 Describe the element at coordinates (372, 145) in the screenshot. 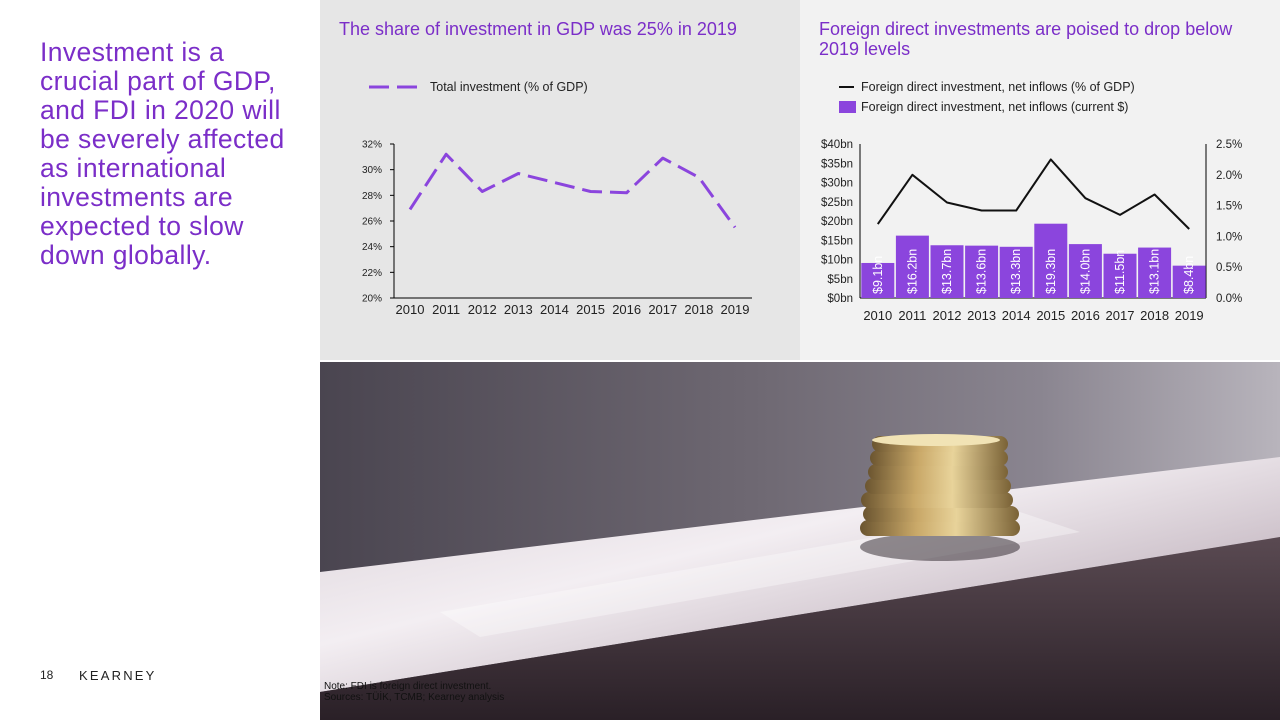

I see `y-tick-label: 32%` at that location.